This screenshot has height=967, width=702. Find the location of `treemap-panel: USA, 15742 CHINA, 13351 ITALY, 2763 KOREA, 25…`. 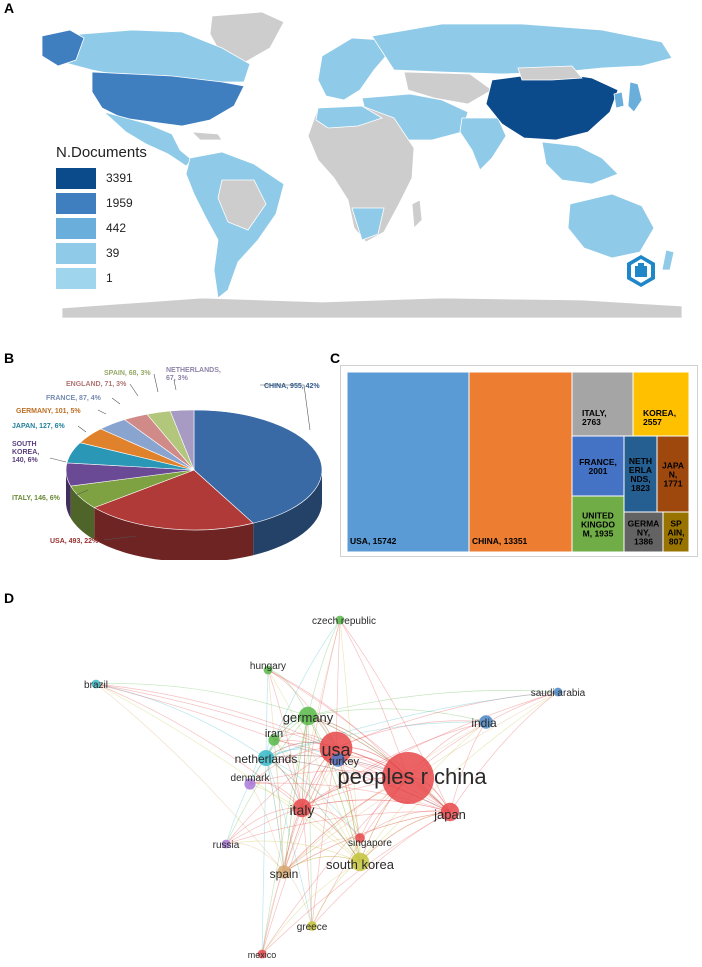

treemap-panel: USA, 15742 CHINA, 13351 ITALY, 2763 KOREA, 25… is located at coordinates (519, 461).